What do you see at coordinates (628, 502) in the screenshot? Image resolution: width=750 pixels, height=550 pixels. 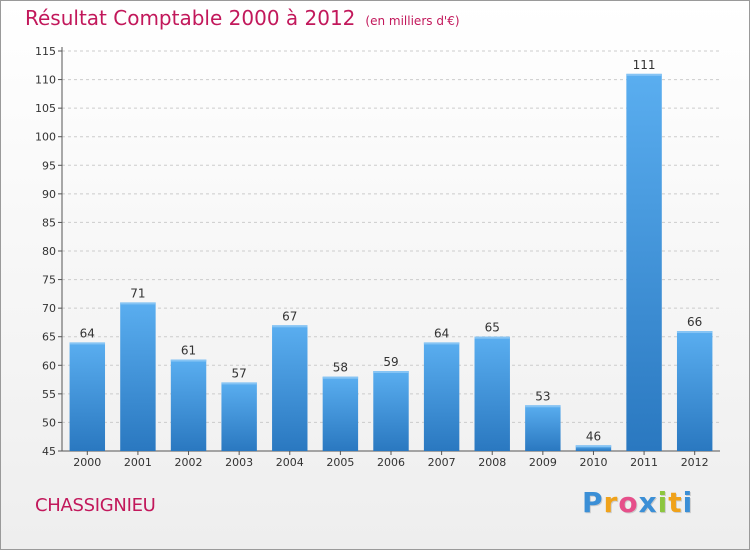 I see `logo-letter: o` at bounding box center [628, 502].